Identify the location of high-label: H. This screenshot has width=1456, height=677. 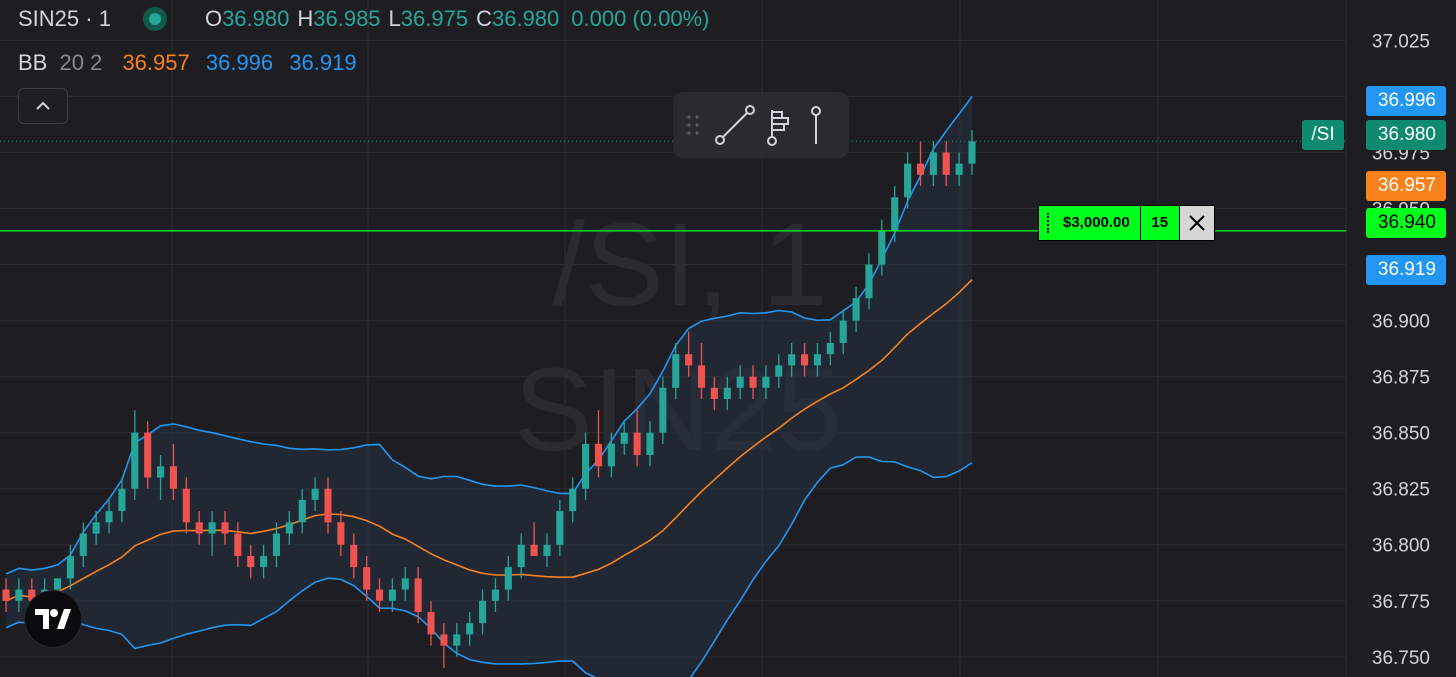
(305, 18).